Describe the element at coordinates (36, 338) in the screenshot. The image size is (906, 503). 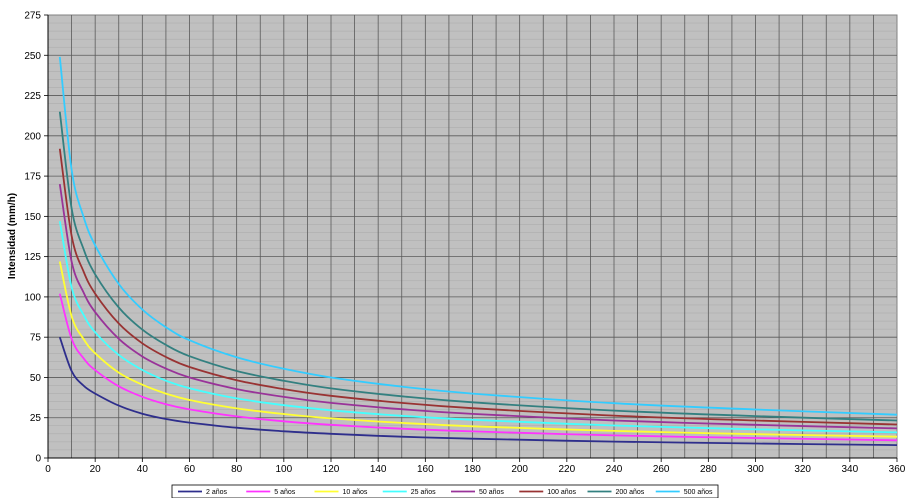
I see `y-tick-label: 75` at that location.